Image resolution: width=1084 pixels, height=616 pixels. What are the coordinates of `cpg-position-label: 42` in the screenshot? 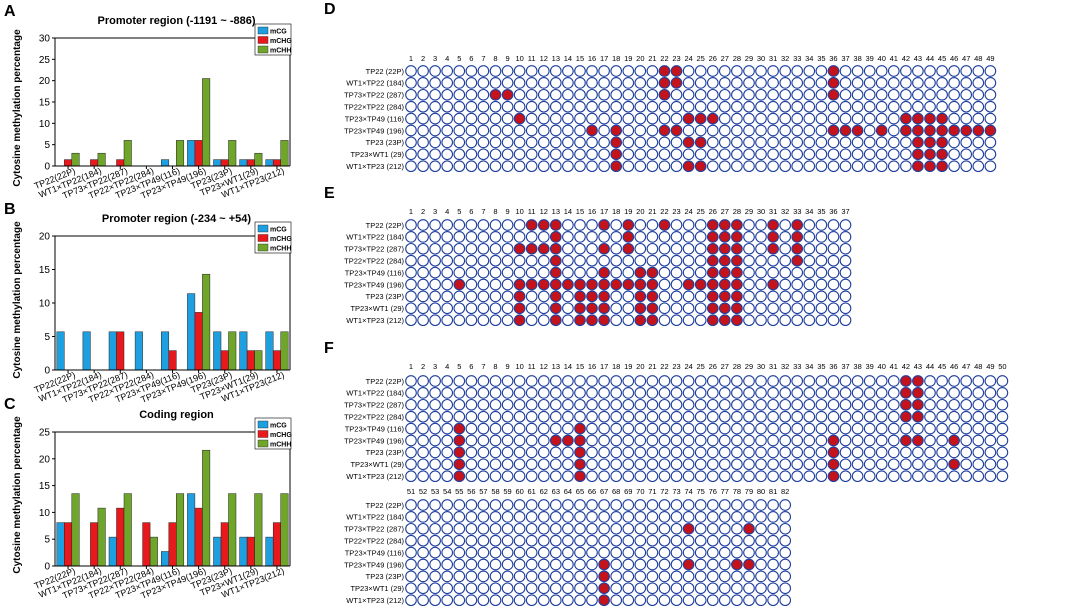 It's located at (906, 58).